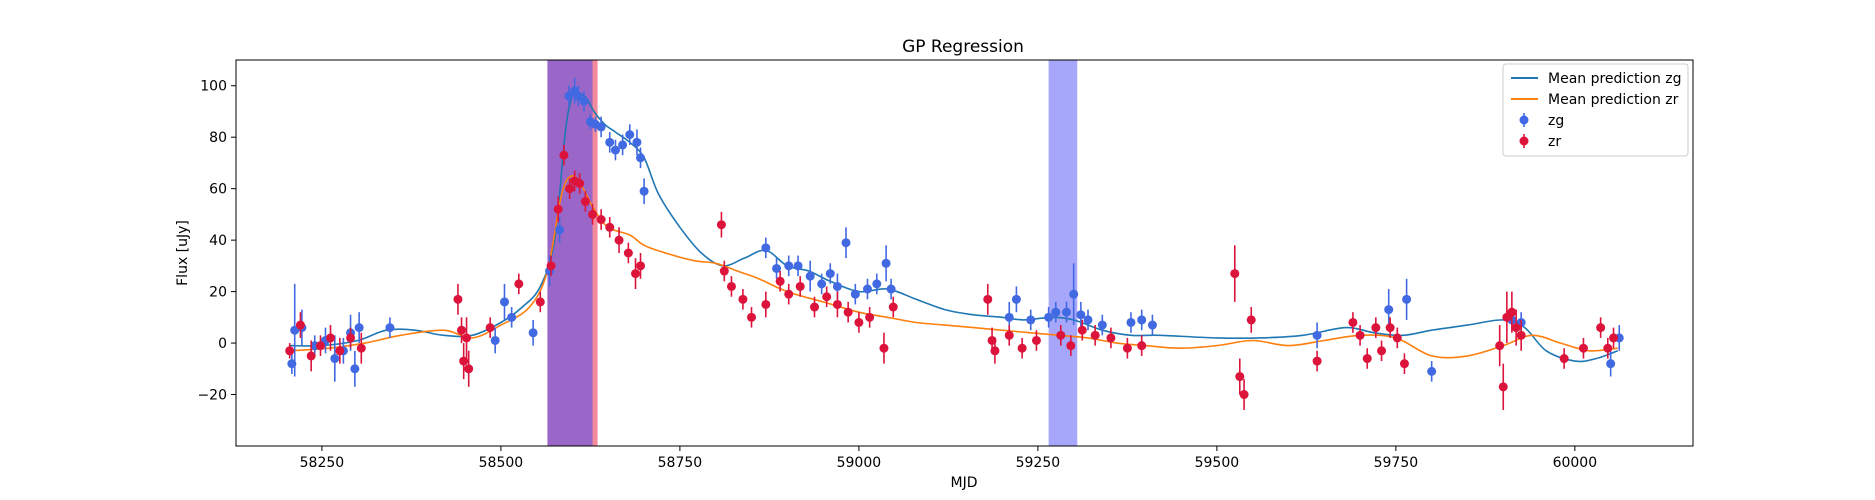  What do you see at coordinates (1524, 141) in the screenshot?
I see `legend-marker-swatch` at bounding box center [1524, 141].